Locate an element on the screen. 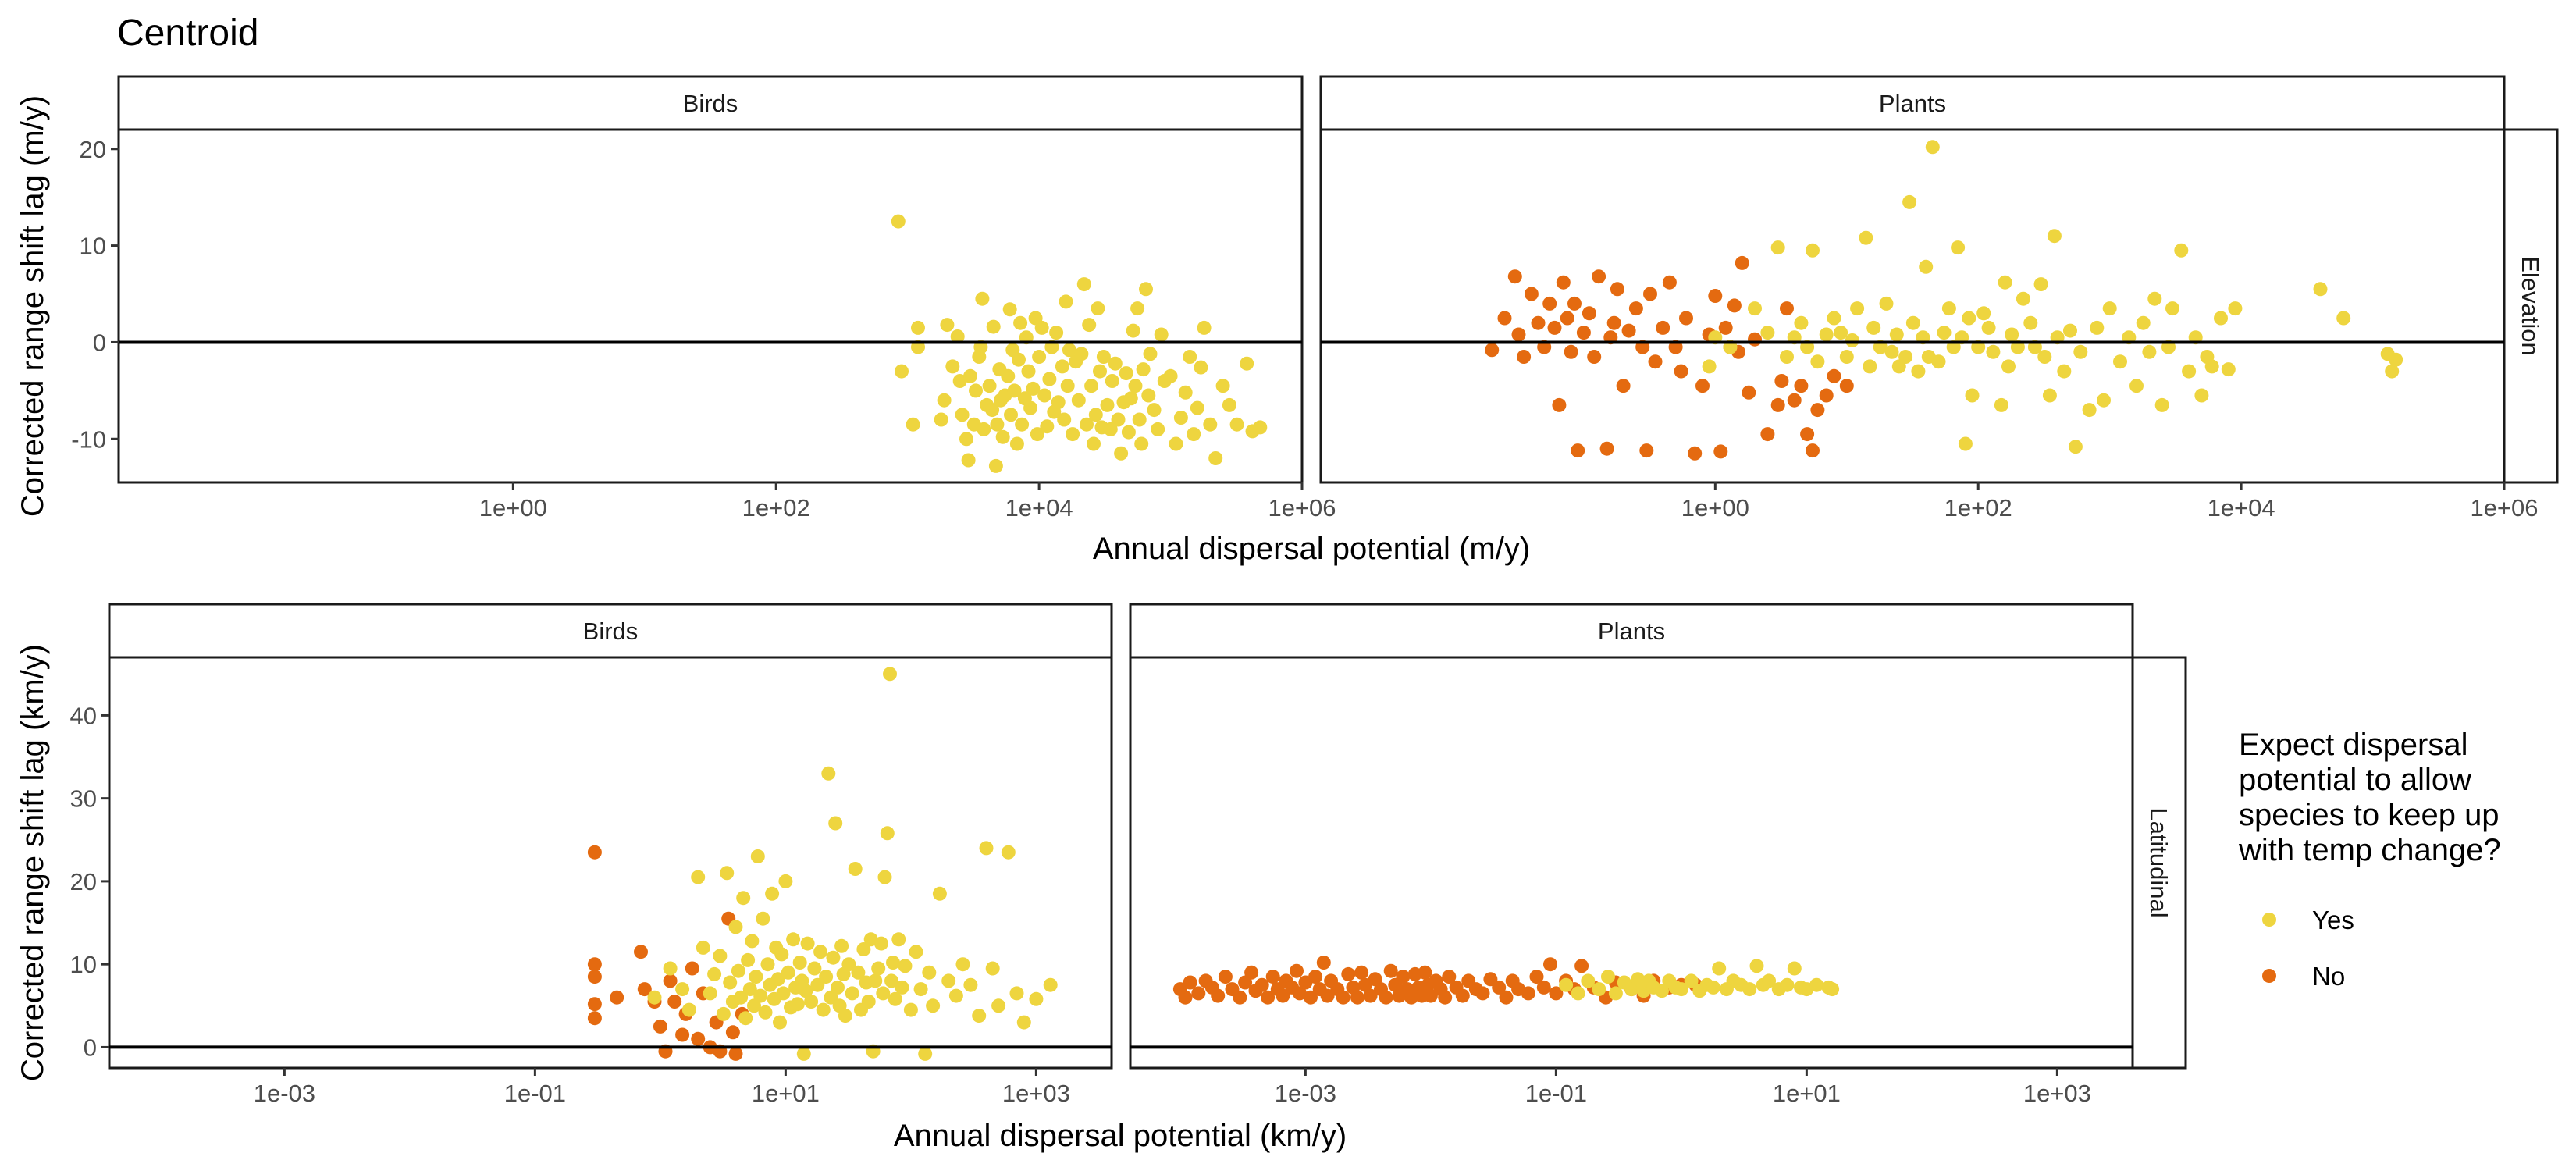  y-tick-label-latitudinal-0: 0 is located at coordinates (90, 1047).